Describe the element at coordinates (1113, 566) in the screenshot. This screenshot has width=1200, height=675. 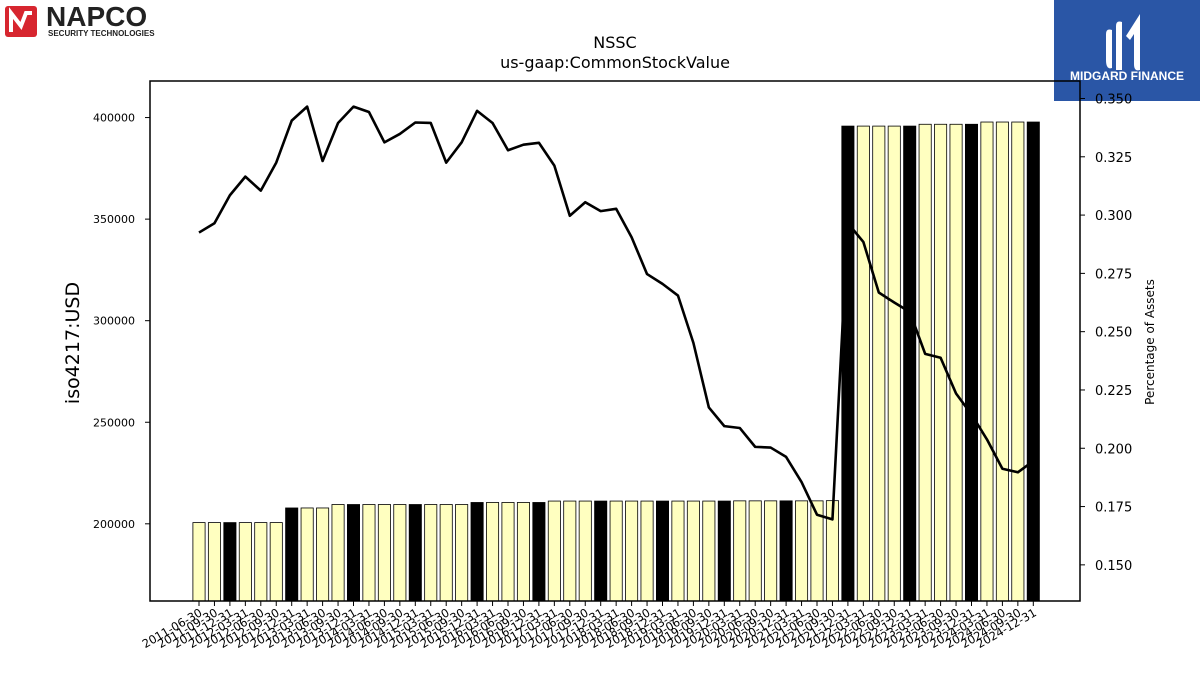
I see `y2-tick-label: 0.150` at that location.